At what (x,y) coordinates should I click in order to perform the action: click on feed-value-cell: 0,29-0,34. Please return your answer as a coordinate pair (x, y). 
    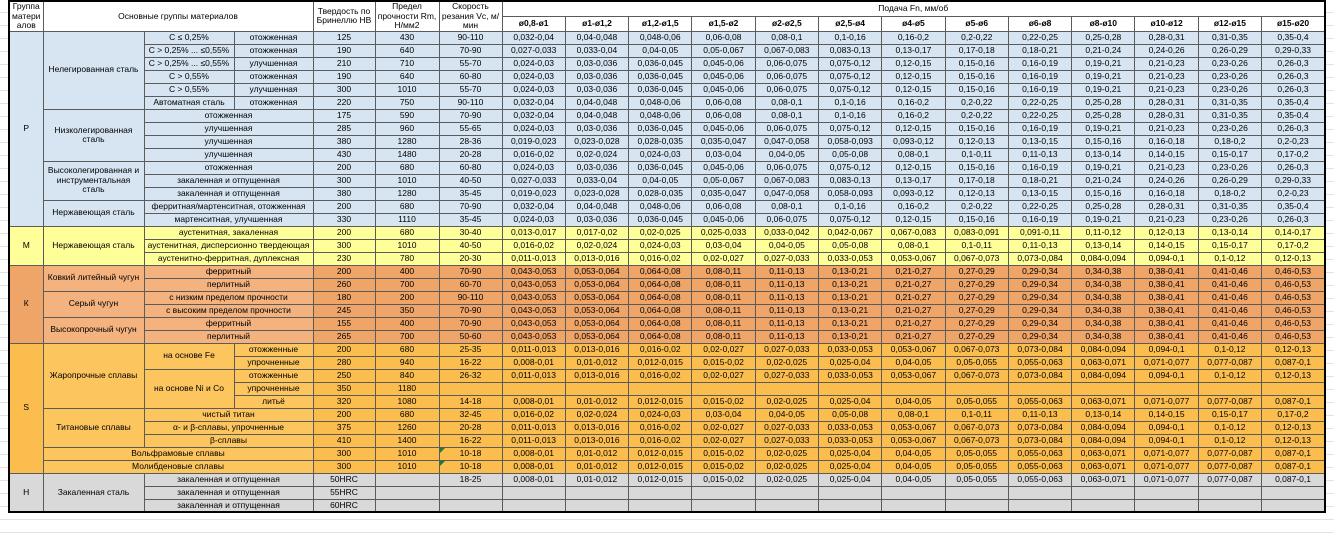
    Looking at the image, I should click on (1040, 284).